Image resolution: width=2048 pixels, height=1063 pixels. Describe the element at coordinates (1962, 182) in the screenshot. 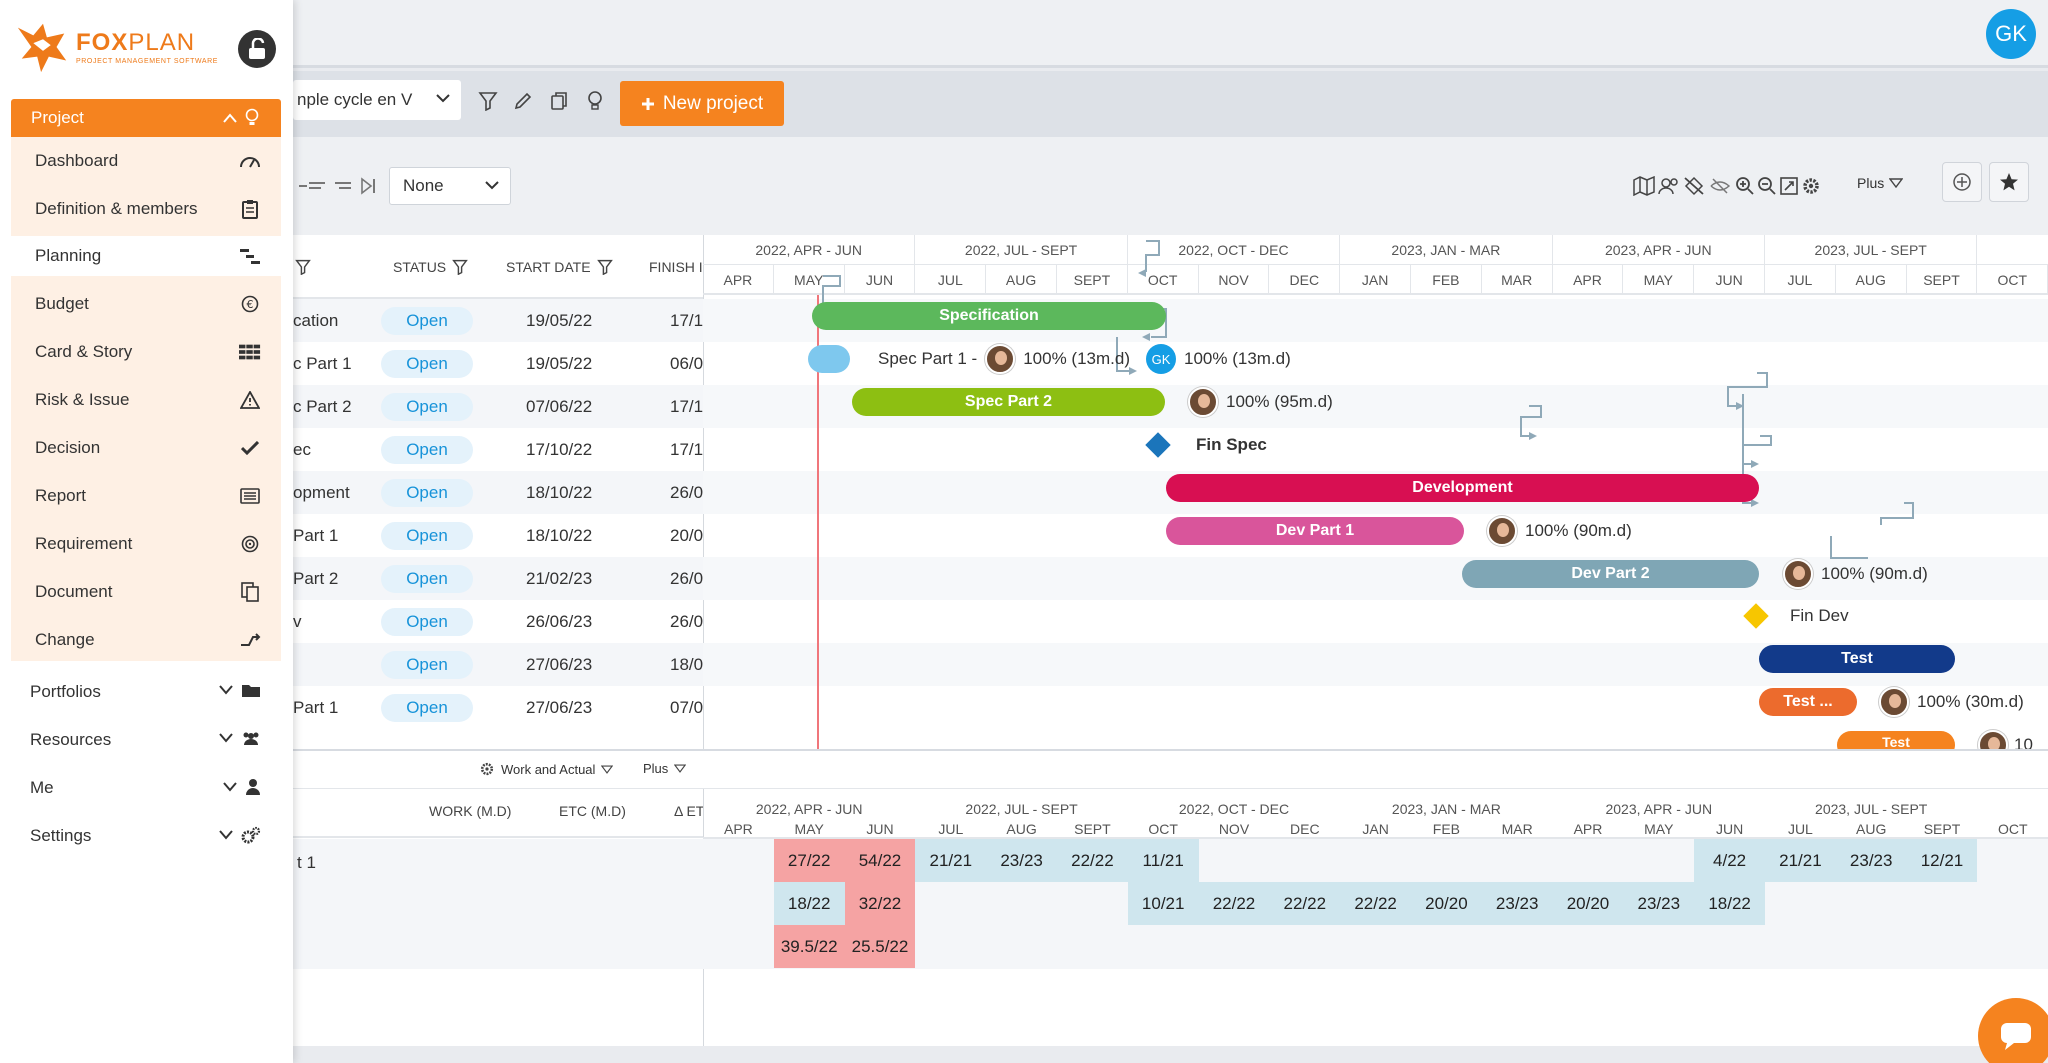

I see `add-task-button` at that location.